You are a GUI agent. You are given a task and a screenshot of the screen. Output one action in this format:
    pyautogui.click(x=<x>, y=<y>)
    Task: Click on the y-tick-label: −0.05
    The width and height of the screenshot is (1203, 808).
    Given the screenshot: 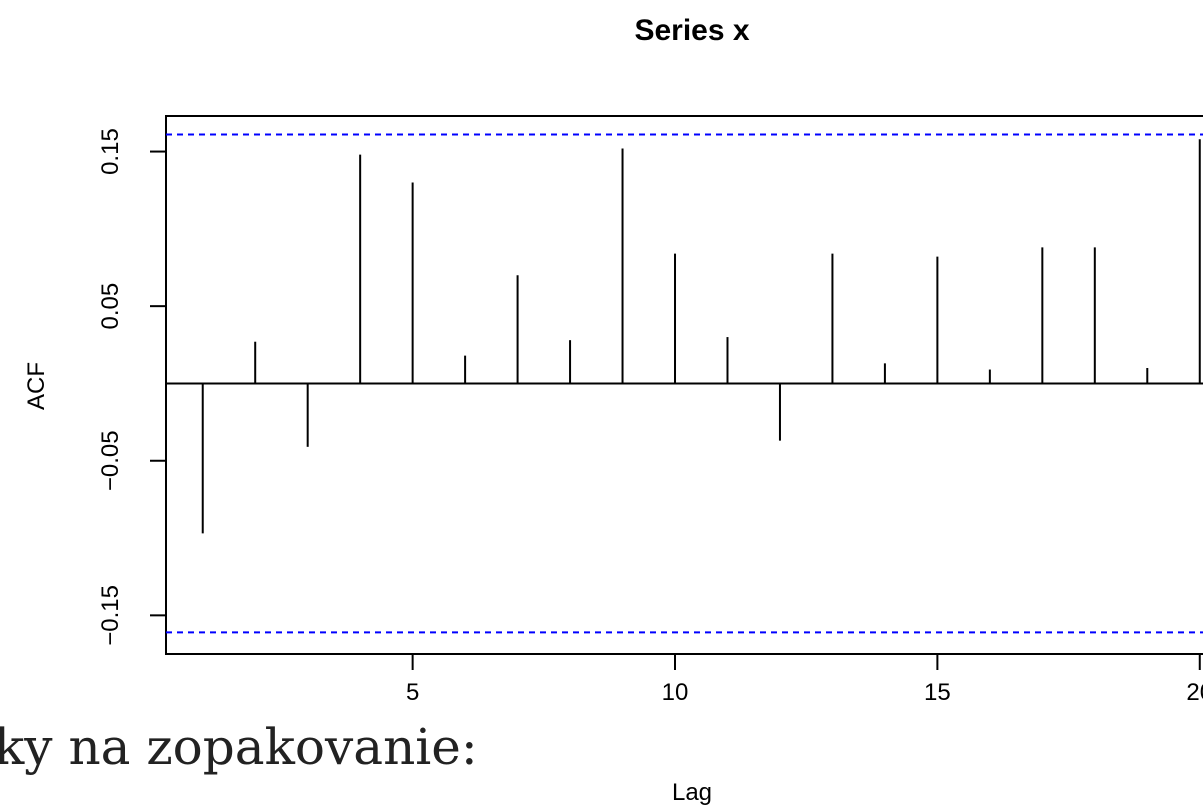 What is the action you would take?
    pyautogui.click(x=110, y=460)
    